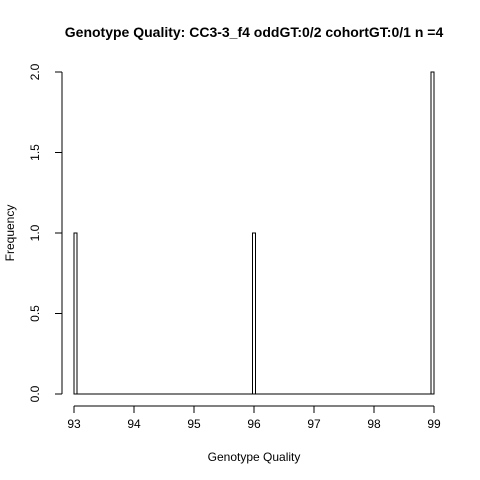 The width and height of the screenshot is (480, 480). I want to click on x-axis-label: Genotype Quality, so click(254, 457).